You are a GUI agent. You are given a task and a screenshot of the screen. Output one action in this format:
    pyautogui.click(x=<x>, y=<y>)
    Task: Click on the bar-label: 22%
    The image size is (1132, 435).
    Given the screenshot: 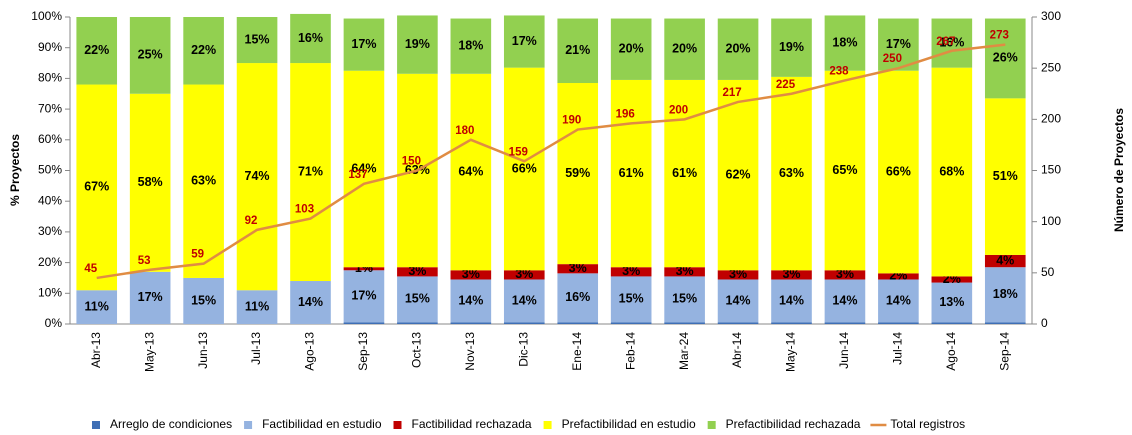 What is the action you would take?
    pyautogui.click(x=203, y=50)
    